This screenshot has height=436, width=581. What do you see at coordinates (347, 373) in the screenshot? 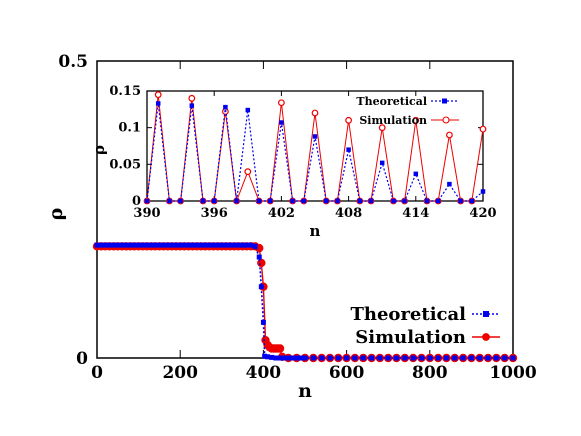
I see `main-x-tick-label: 600` at bounding box center [347, 373].